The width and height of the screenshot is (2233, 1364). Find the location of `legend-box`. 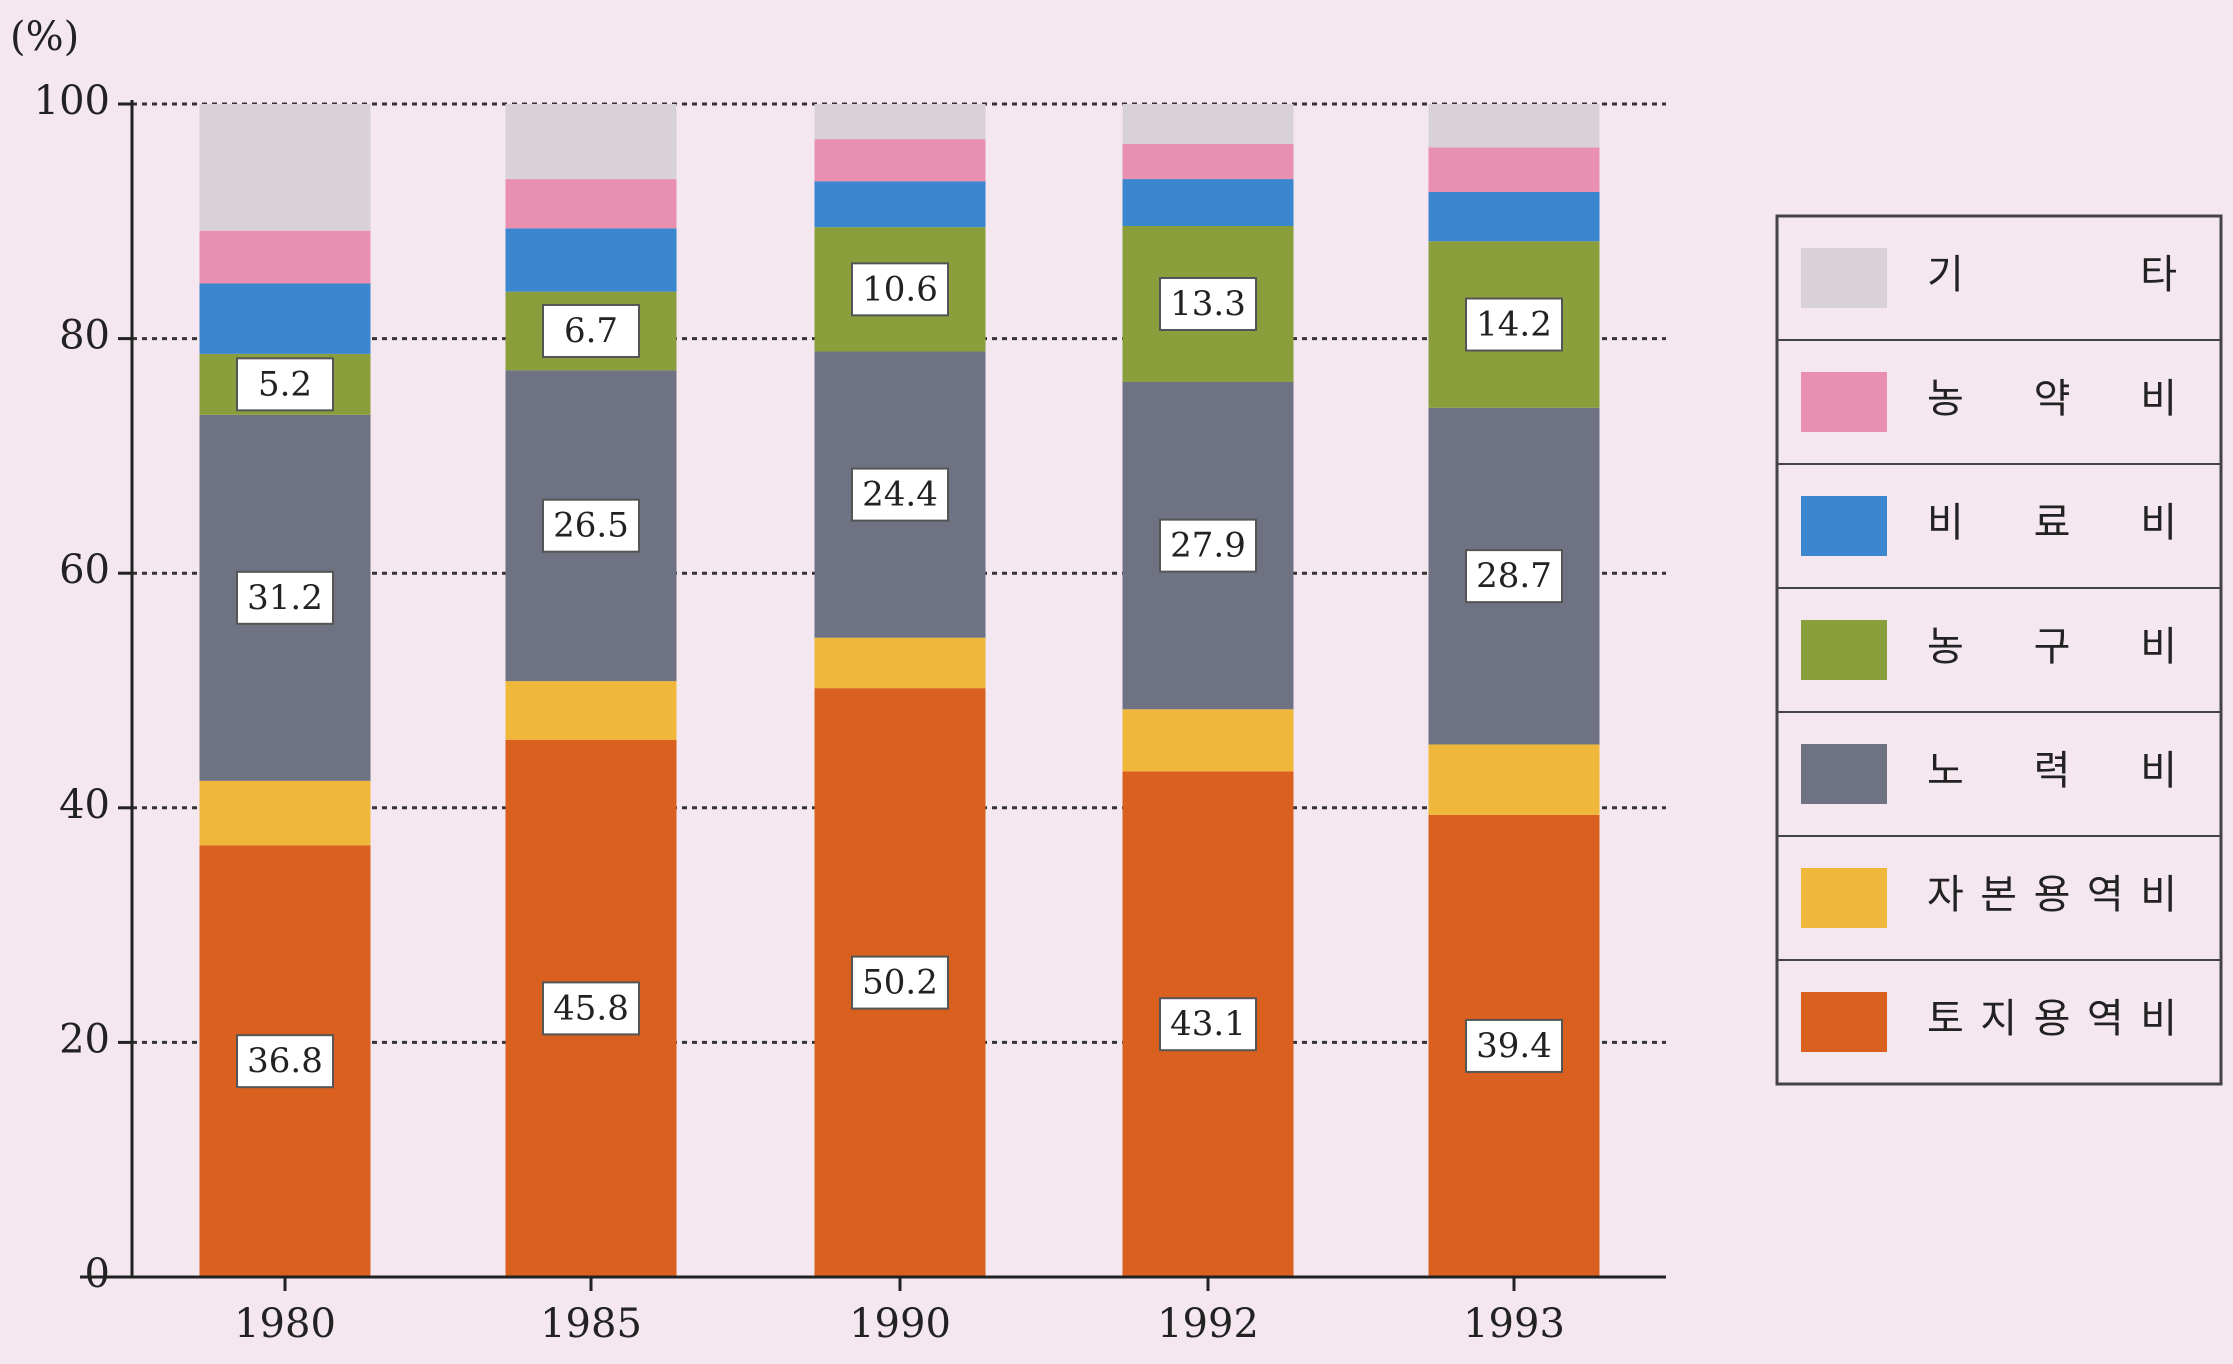

legend-box is located at coordinates (1999, 650).